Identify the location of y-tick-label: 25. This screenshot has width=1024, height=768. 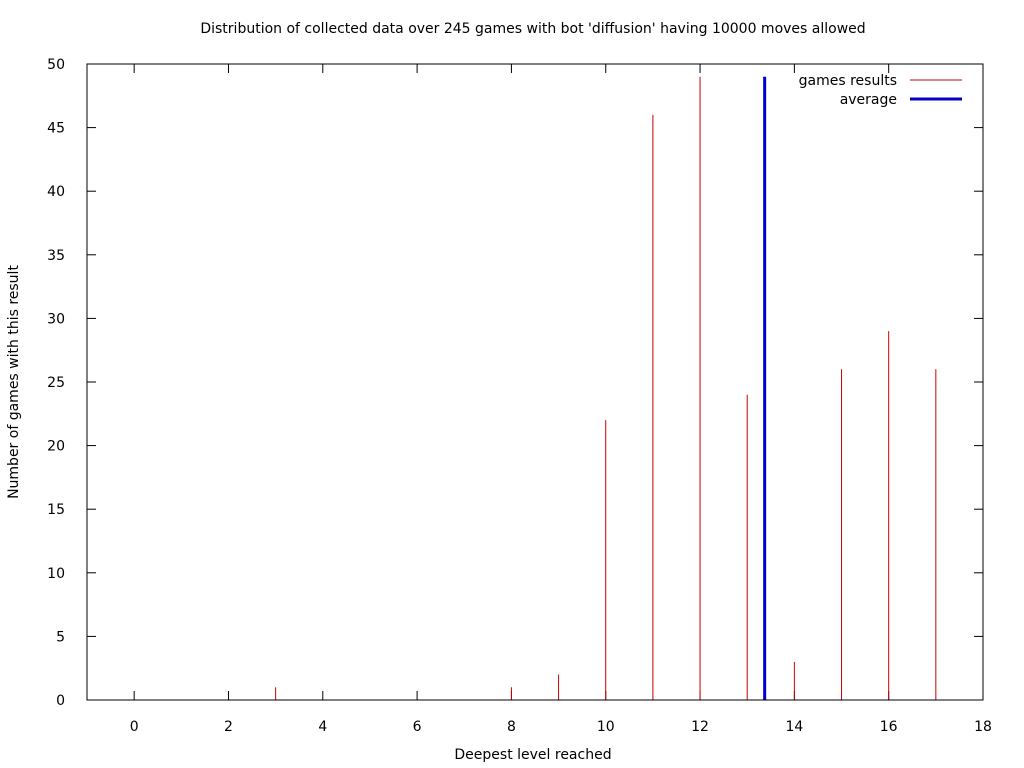
(56, 383).